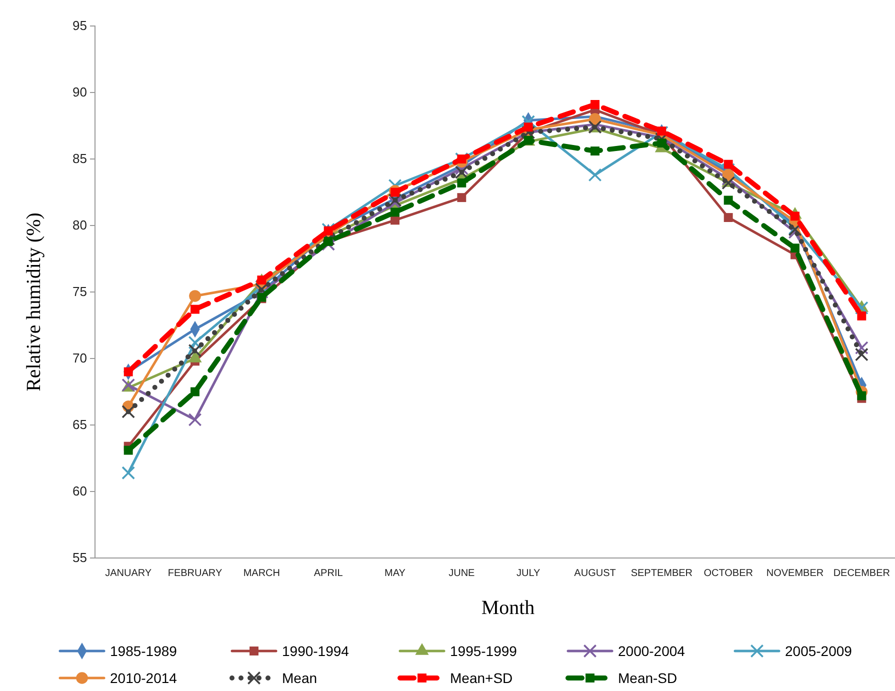  I want to click on y-axis-title: Relative humidity (%), so click(34, 302).